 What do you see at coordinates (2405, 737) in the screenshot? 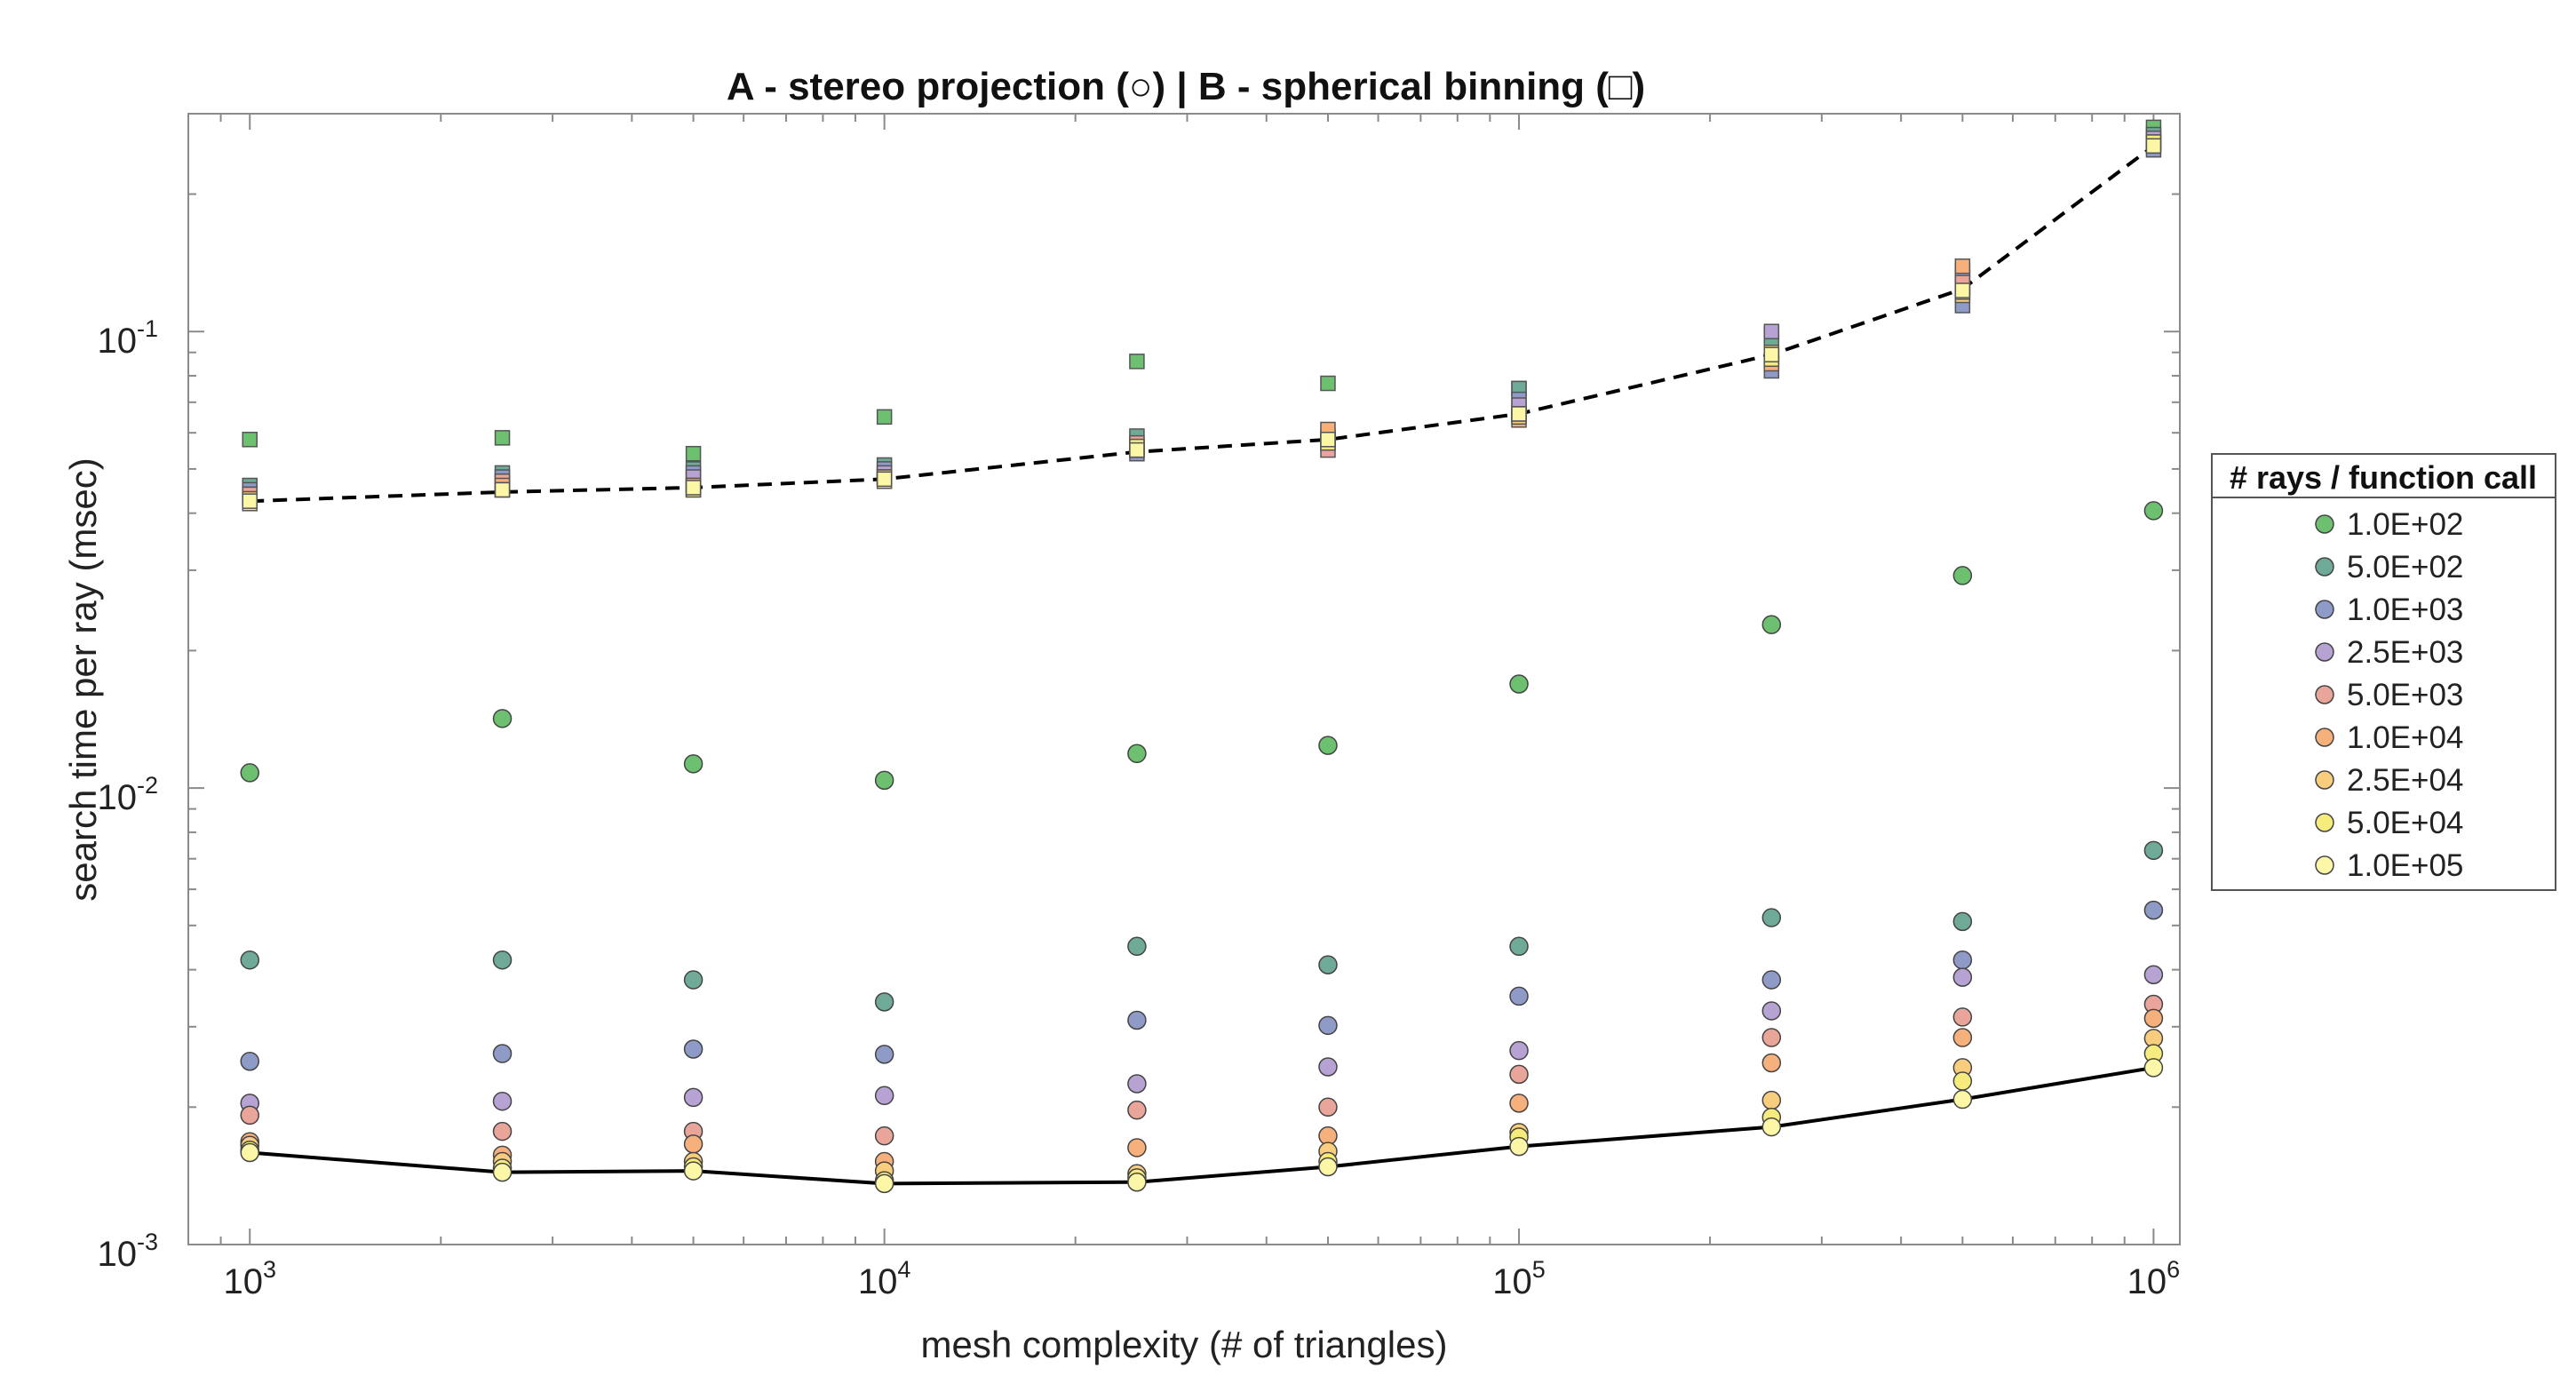
I see `legend-label: 1.0E+04` at bounding box center [2405, 737].